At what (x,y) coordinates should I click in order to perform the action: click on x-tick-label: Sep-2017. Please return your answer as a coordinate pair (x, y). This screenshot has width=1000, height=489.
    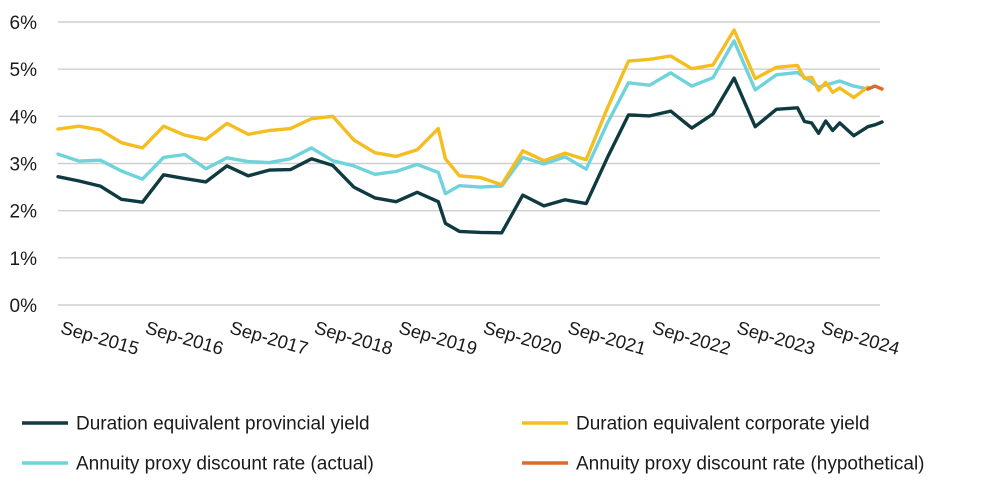
    Looking at the image, I should click on (269, 338).